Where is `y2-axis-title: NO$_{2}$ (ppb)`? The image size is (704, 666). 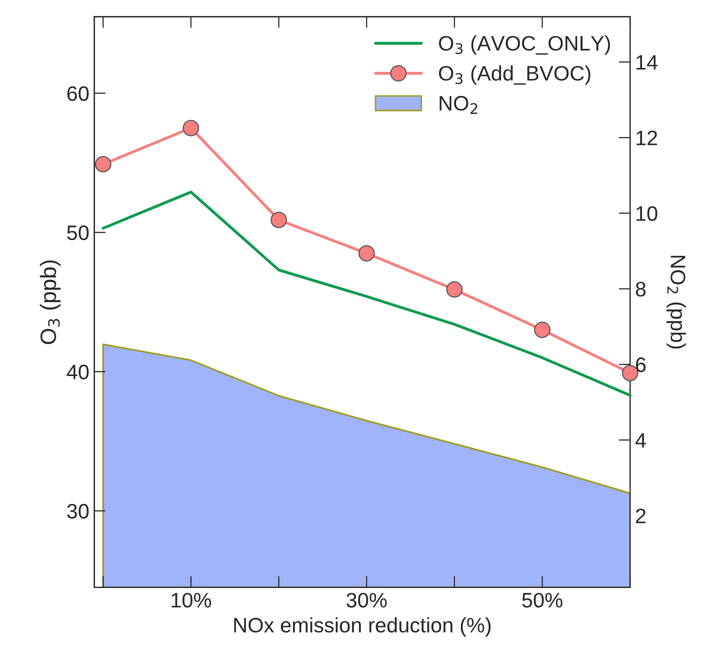 y2-axis-title: NO$_{2}$ (ppb) is located at coordinates (676, 302).